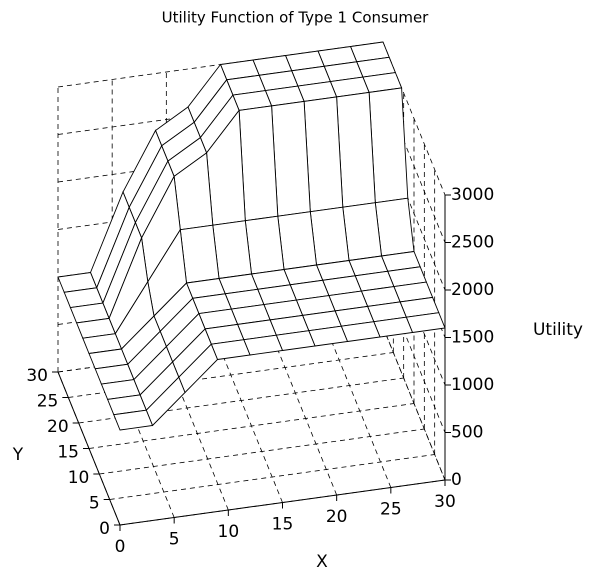 This screenshot has width=590, height=575. Describe the element at coordinates (229, 532) in the screenshot. I see `x-tick-label: 10` at that location.